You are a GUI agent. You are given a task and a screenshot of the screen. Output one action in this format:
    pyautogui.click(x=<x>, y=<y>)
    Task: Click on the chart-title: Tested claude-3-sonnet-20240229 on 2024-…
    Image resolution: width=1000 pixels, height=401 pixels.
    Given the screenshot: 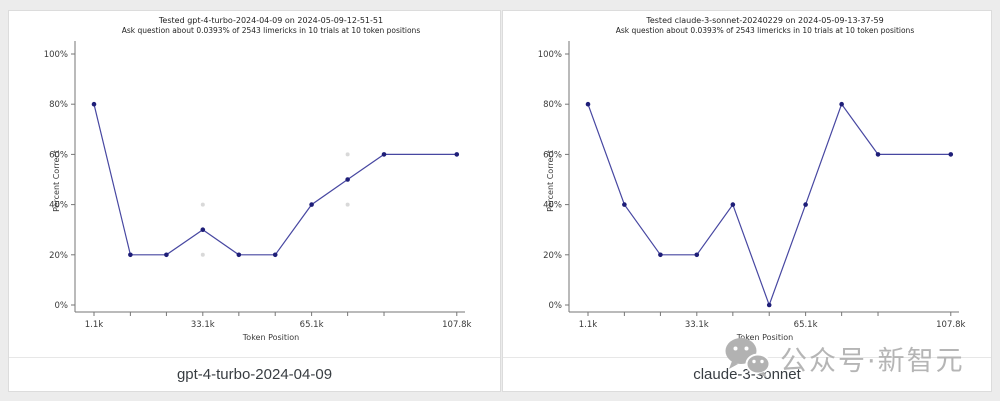 What is the action you would take?
    pyautogui.click(x=765, y=20)
    